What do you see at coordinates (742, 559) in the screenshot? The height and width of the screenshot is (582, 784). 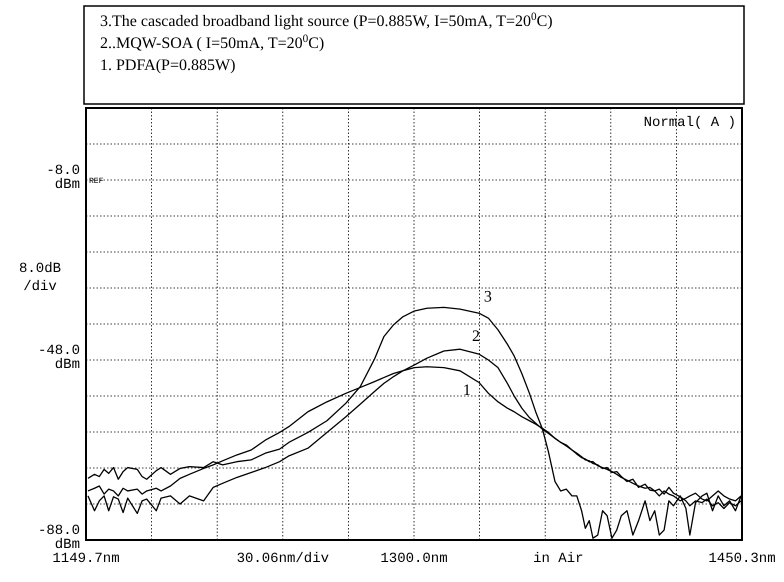 I see `x-tick-label: 1450.3nm` at bounding box center [742, 559].